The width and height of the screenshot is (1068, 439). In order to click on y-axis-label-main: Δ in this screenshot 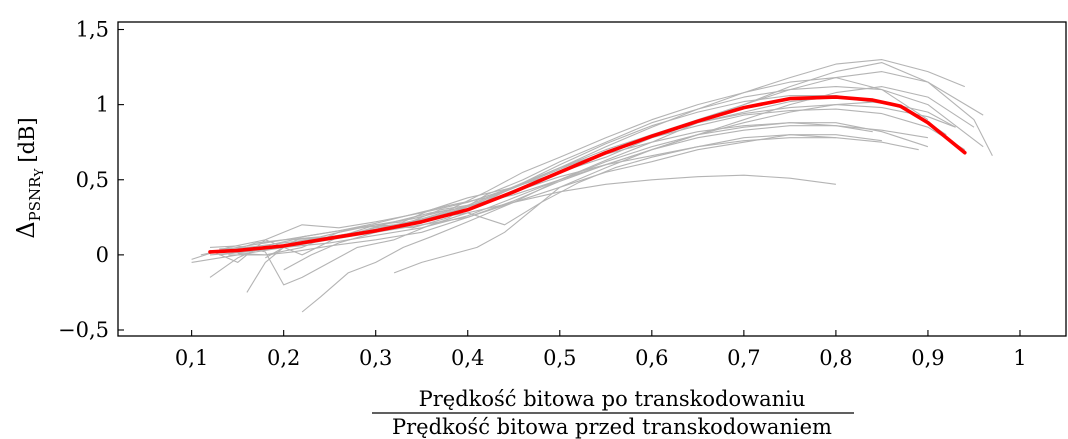, I will do `click(26, 229)`.